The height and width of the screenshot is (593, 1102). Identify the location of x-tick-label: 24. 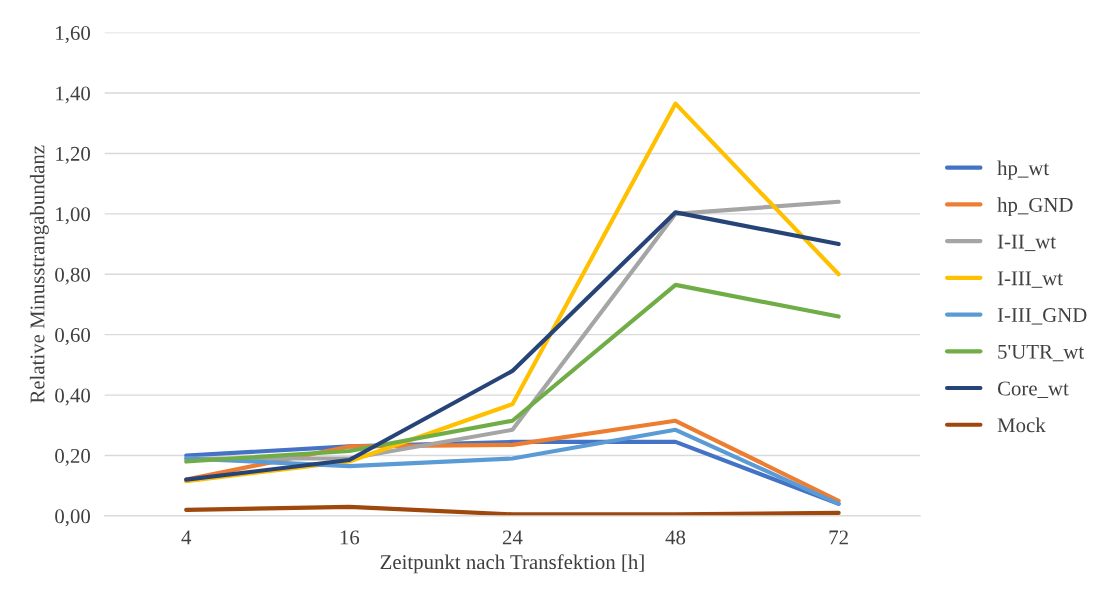
(512, 537).